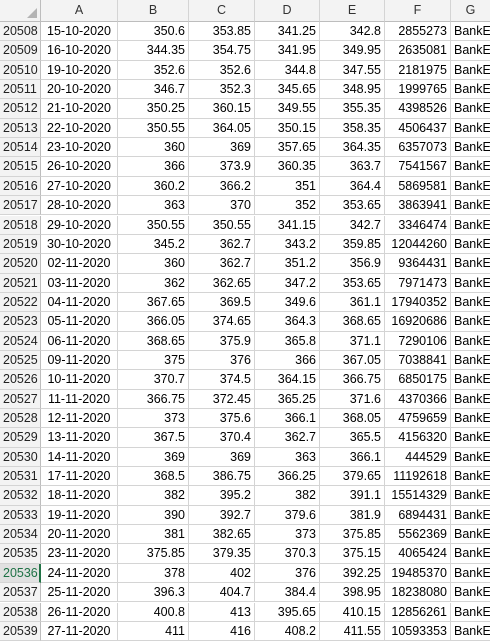 The height and width of the screenshot is (641, 490). I want to click on cell-c: 364.05, so click(222, 128).